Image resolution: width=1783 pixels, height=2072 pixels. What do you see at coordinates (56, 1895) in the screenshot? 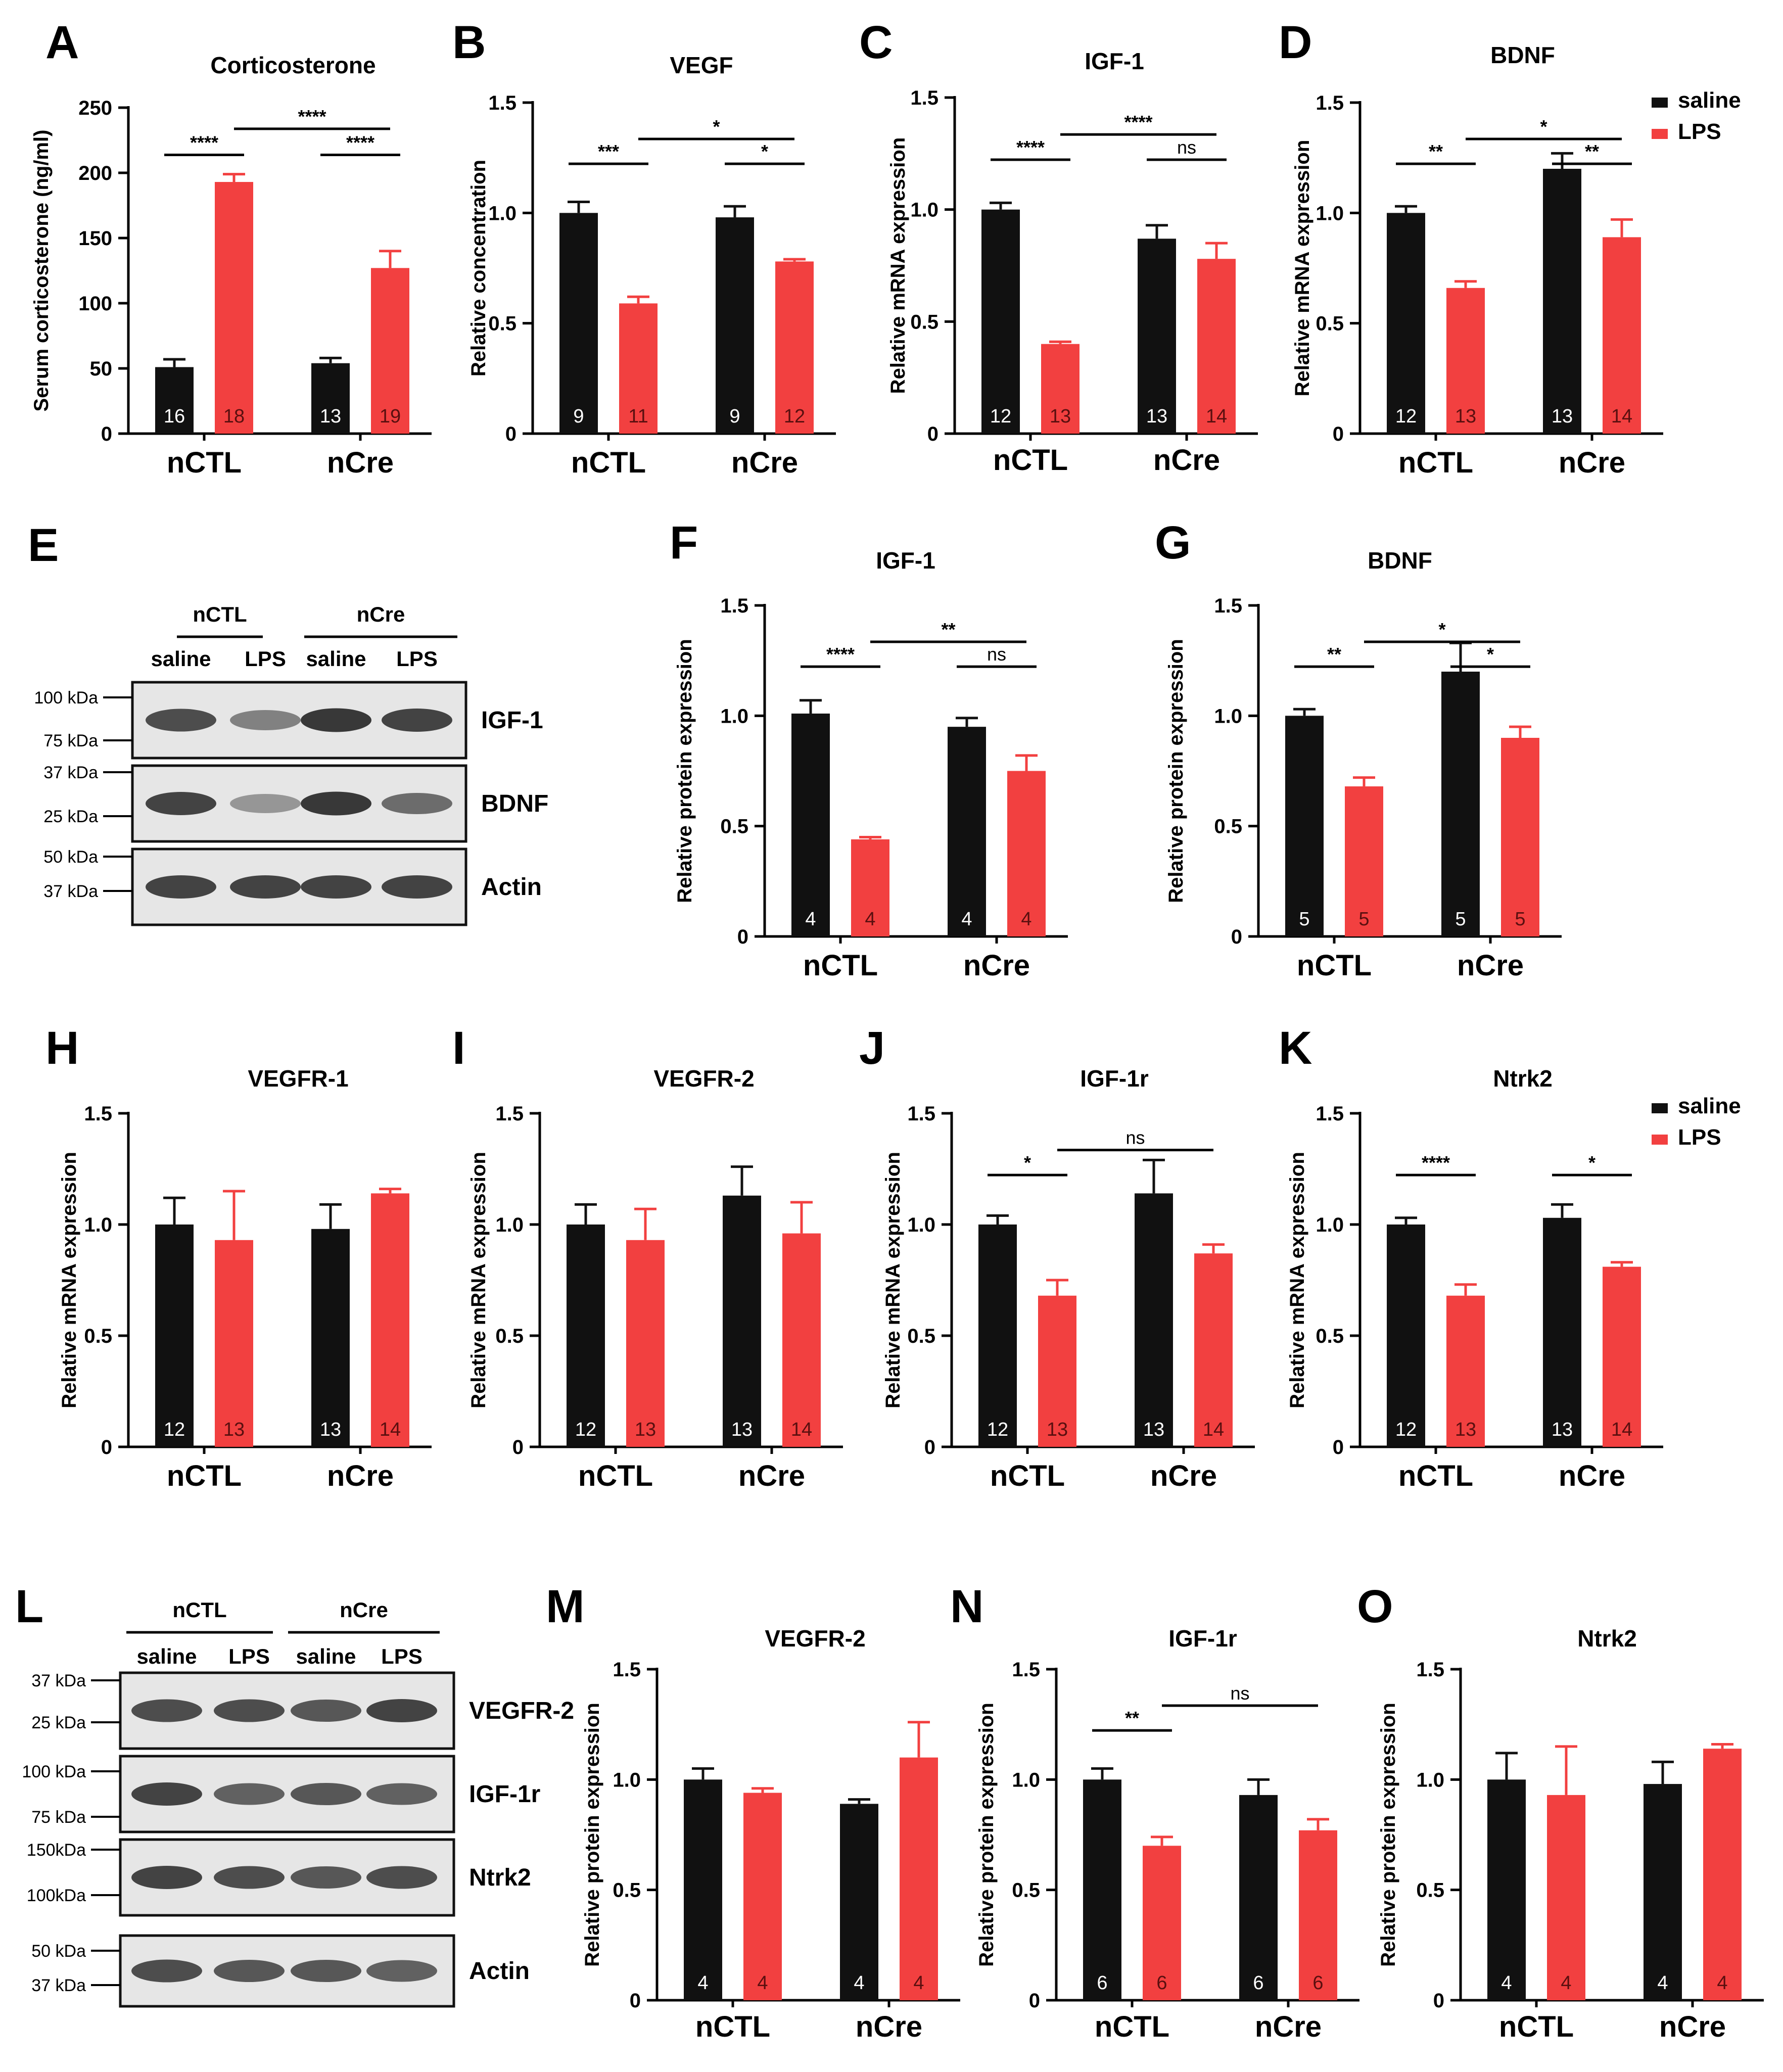
I see `mw-marker-label: 100kDa` at bounding box center [56, 1895].